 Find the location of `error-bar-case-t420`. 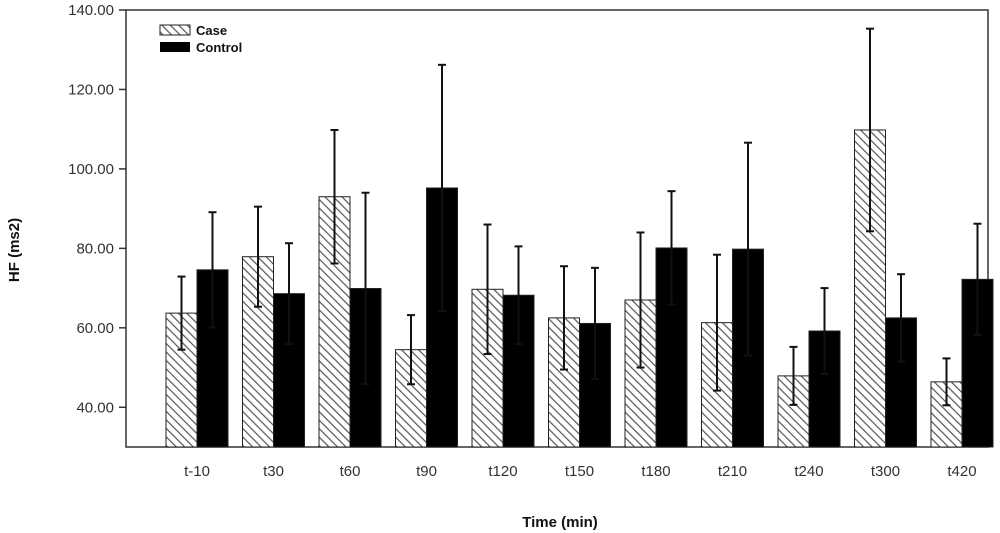

error-bar-case-t420 is located at coordinates (946, 382).